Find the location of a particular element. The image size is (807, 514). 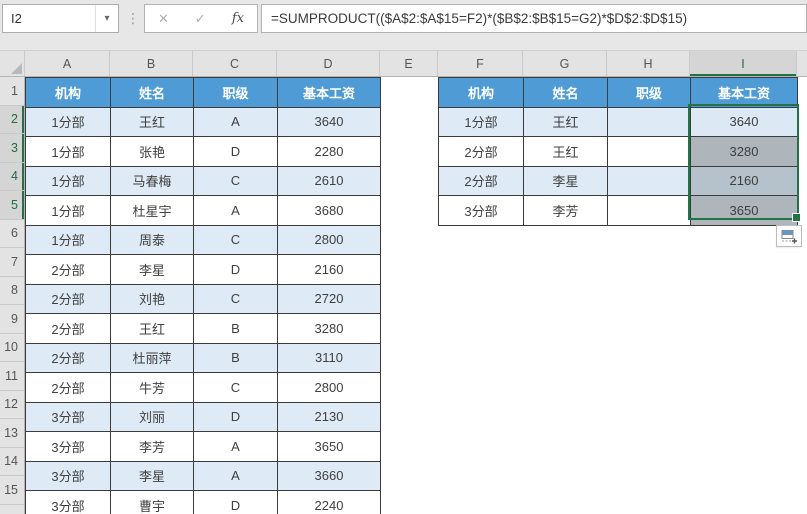

header-org: 机构 is located at coordinates (68, 92).